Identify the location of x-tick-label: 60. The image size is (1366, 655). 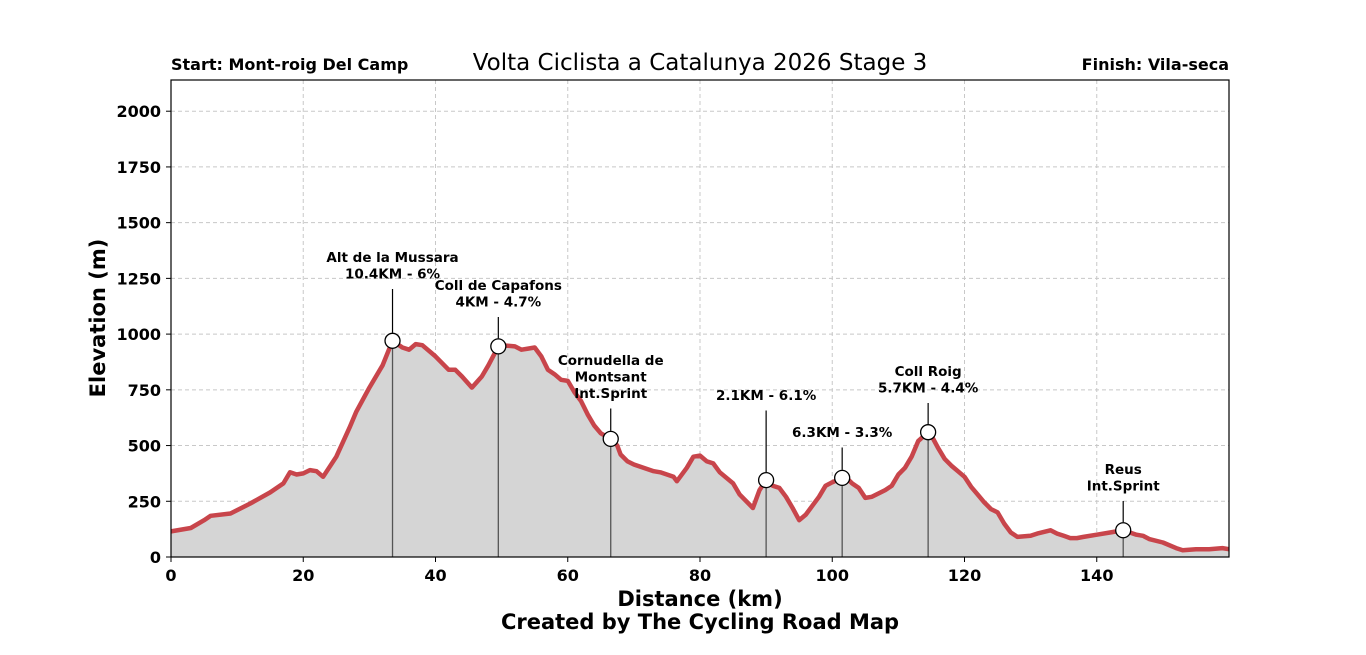
(568, 575).